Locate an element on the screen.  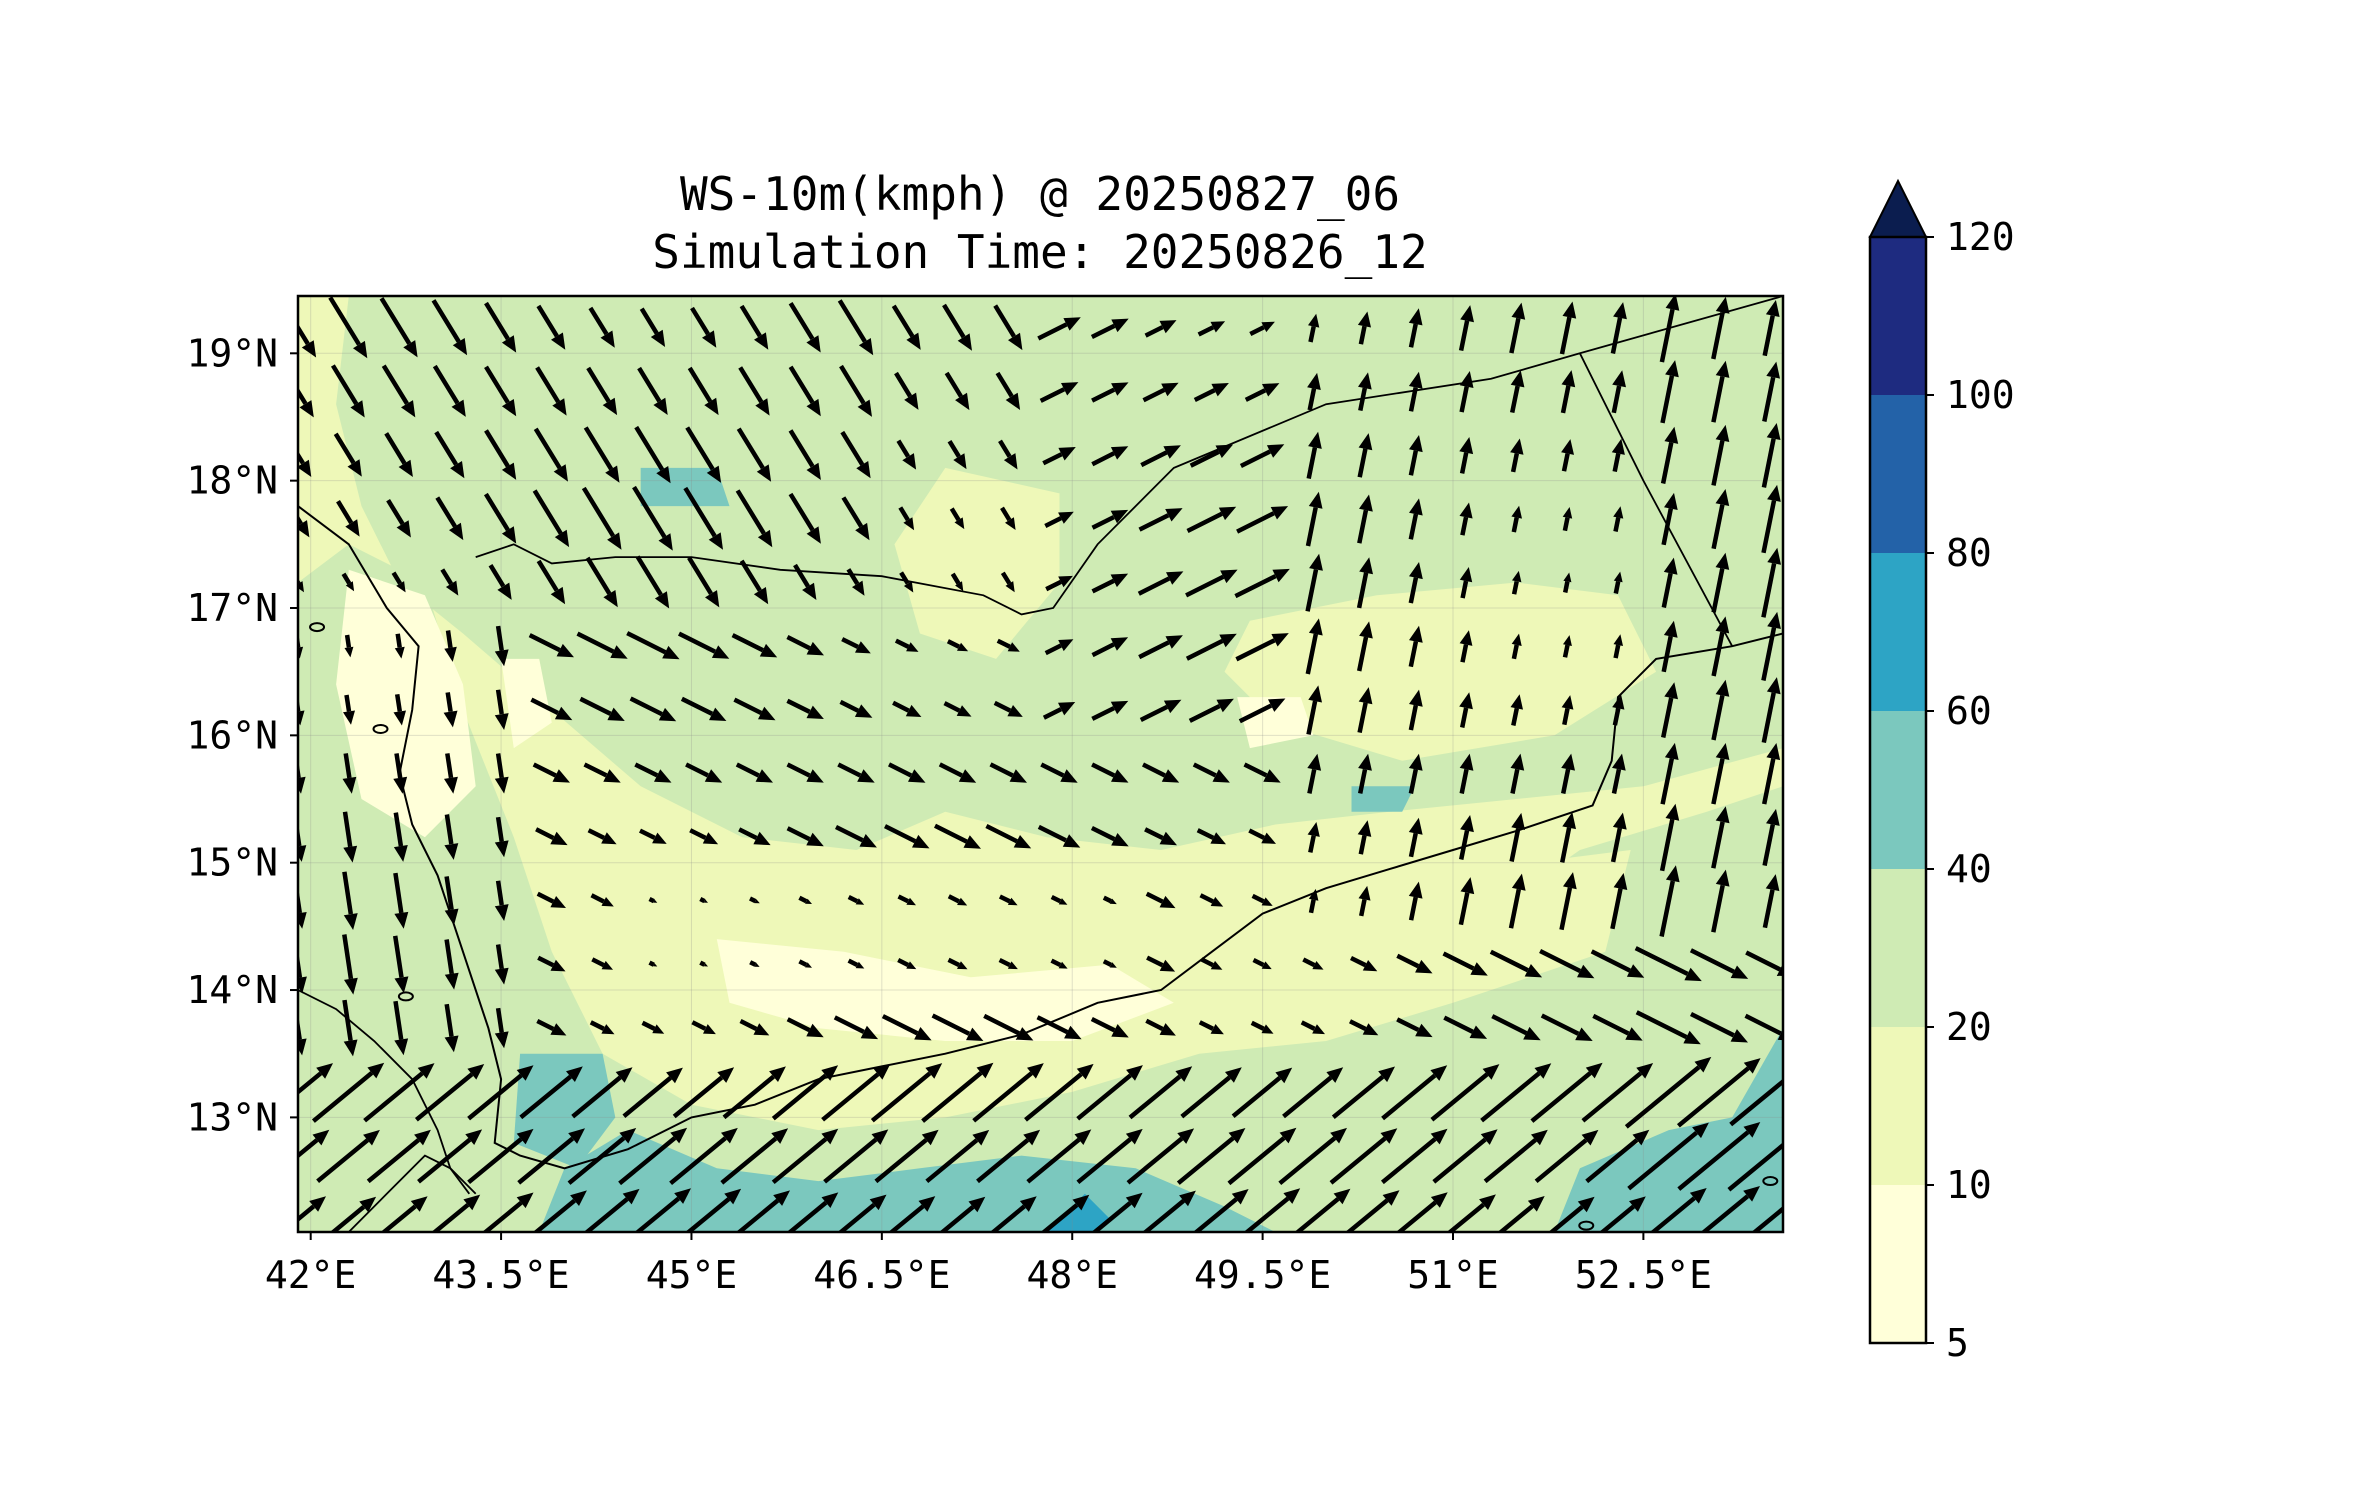
x-tick-label: 48°E is located at coordinates (1072, 1275).